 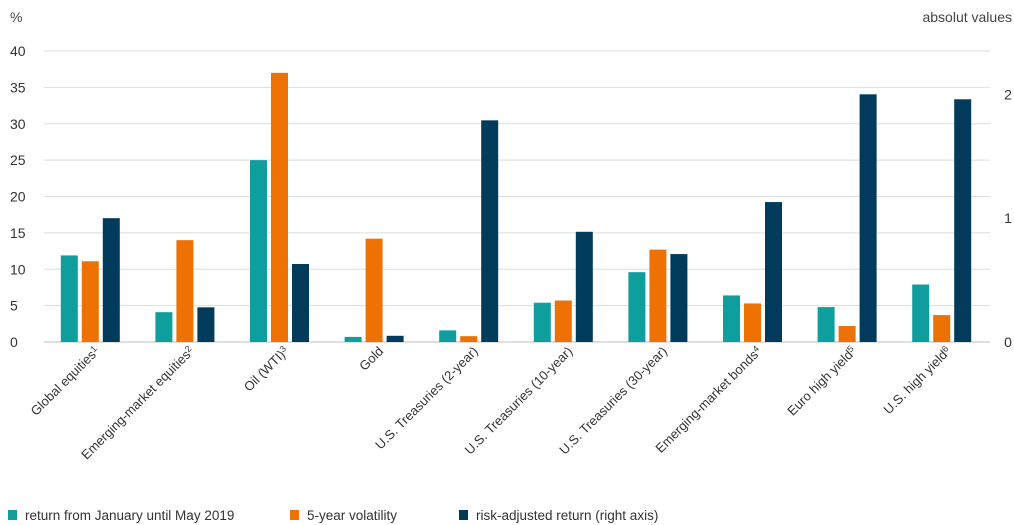 I want to click on category-label-text: Oil (WTI), so click(x=264, y=370).